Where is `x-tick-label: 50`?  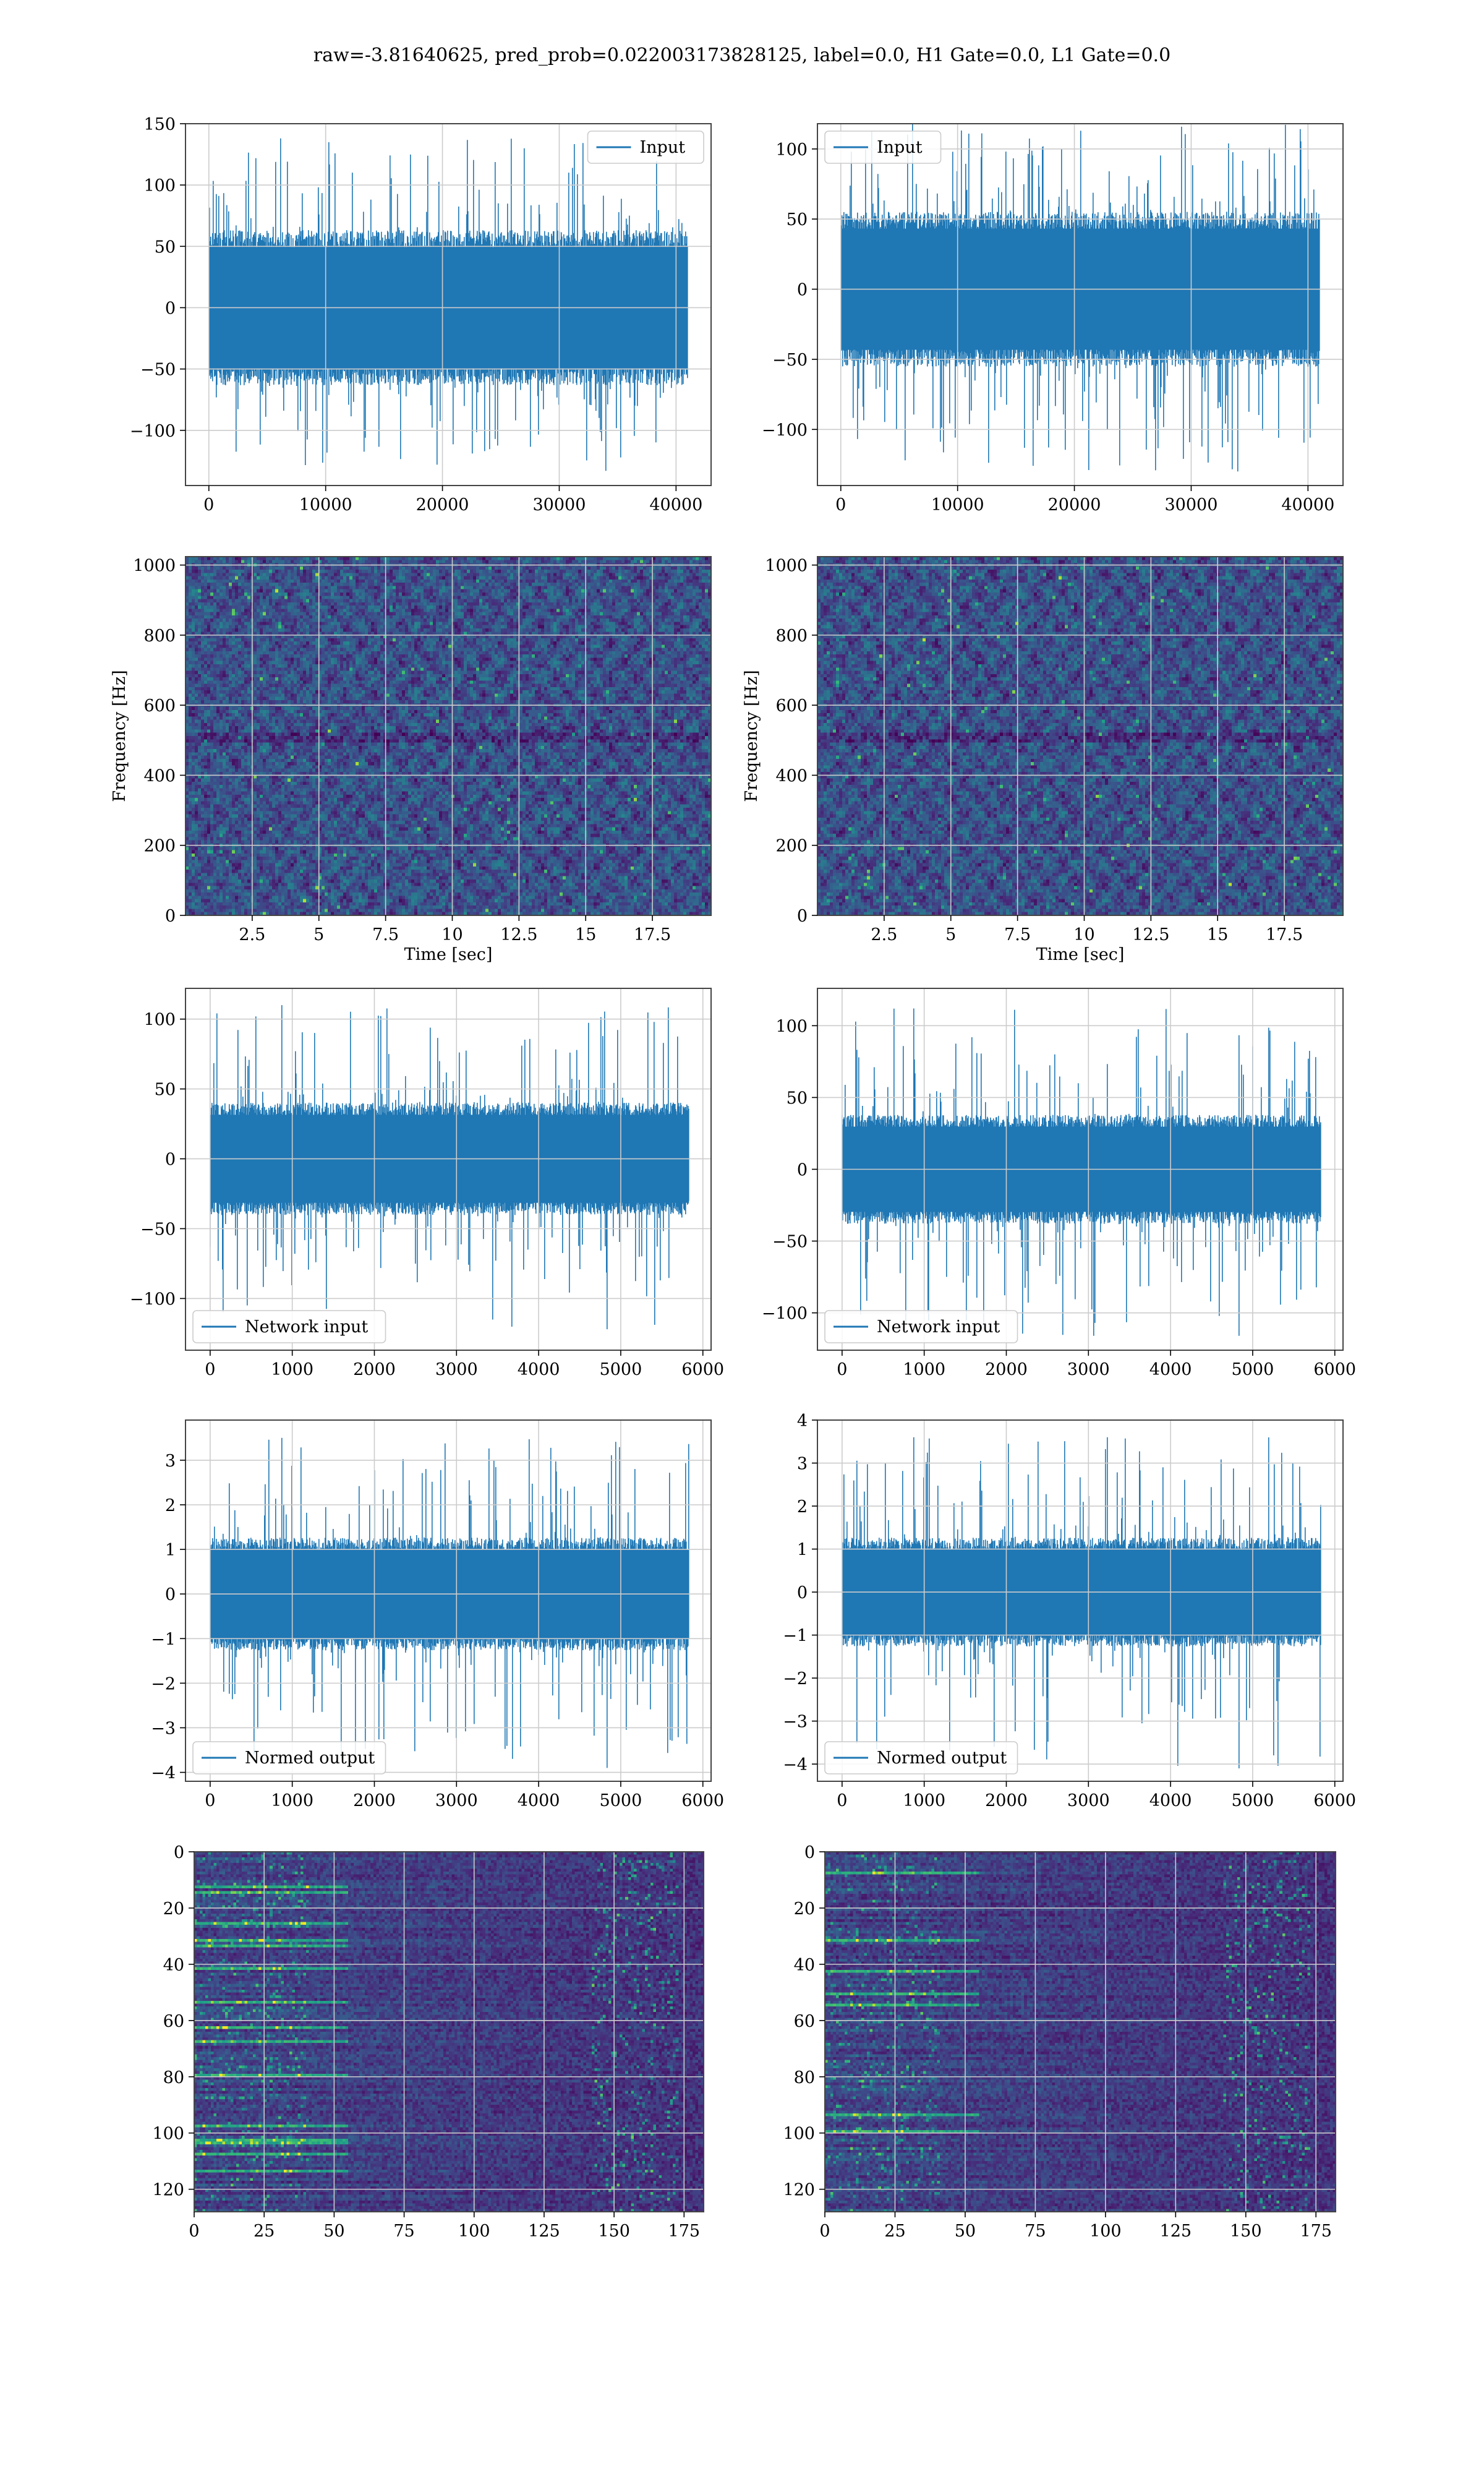
x-tick-label: 50 is located at coordinates (333, 2231).